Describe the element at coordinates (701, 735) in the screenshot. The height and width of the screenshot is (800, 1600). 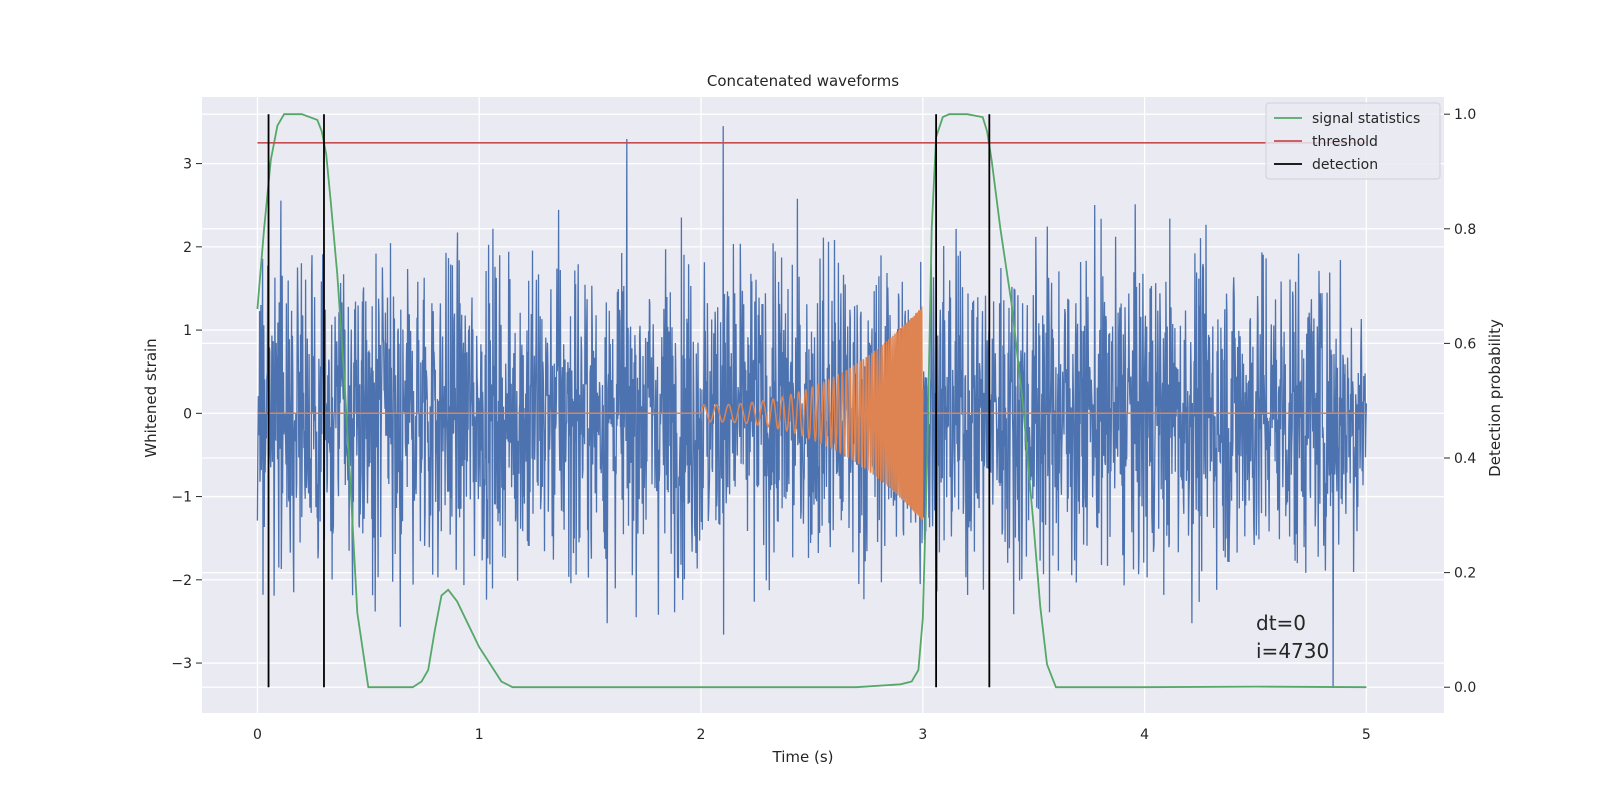
I see `x-tick-label-2: 2` at that location.